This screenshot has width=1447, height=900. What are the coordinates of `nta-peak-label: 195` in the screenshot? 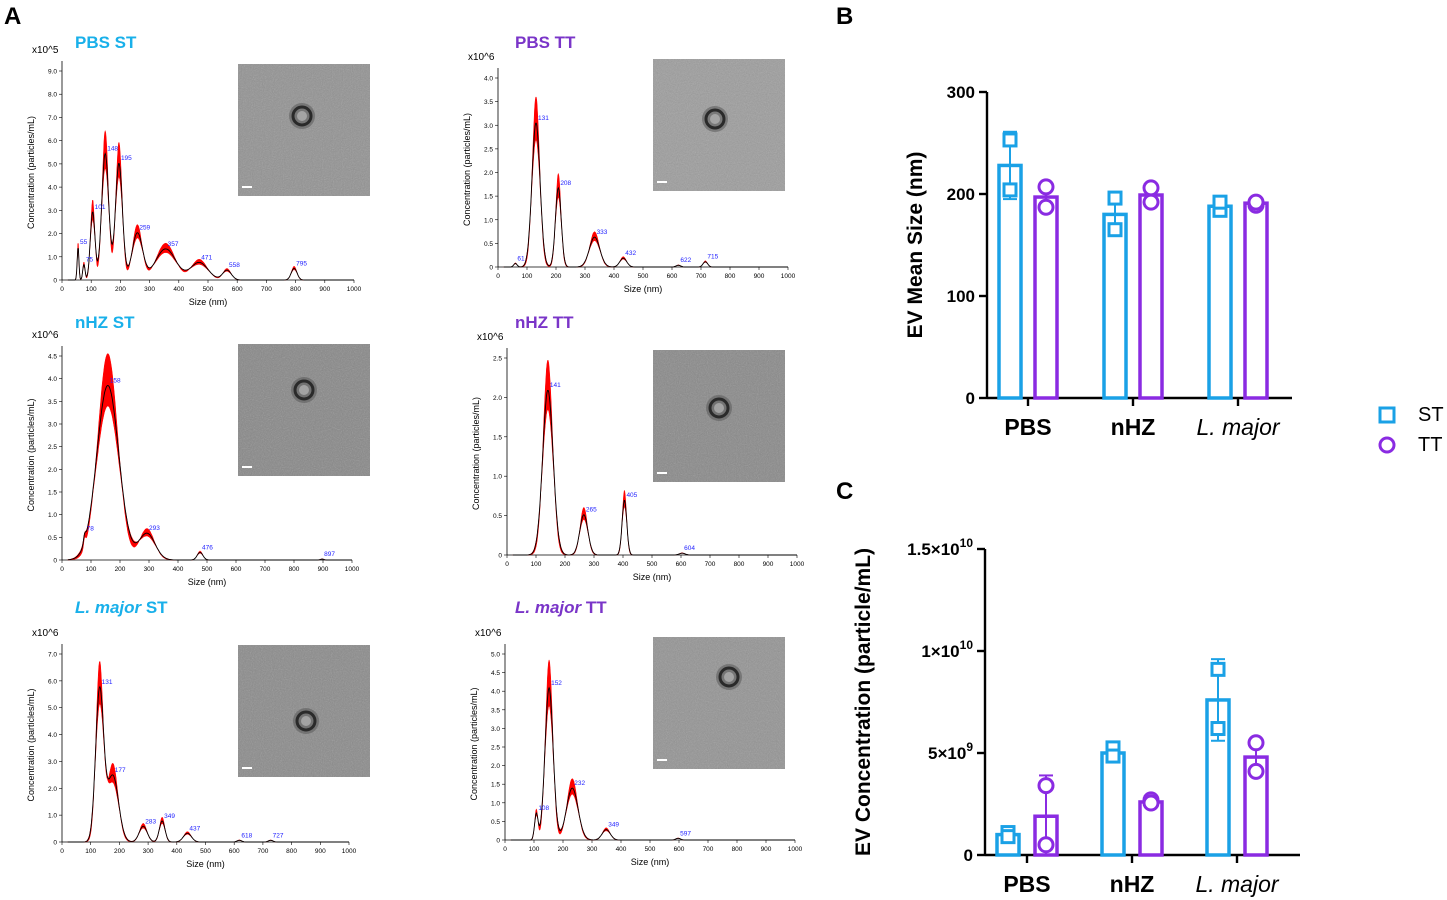 It's located at (126, 158).